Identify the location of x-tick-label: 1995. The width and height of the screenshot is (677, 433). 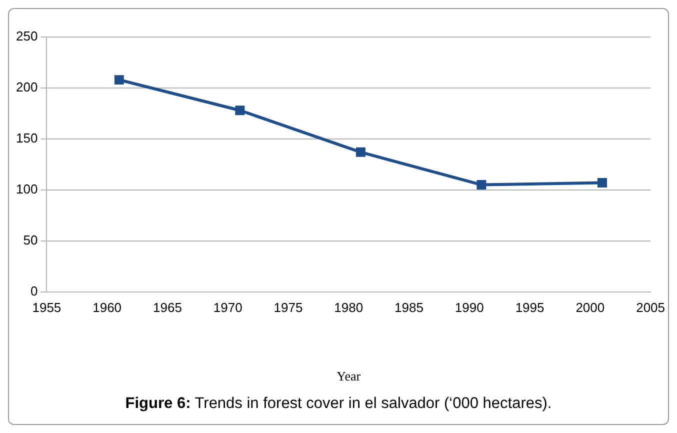
(529, 308).